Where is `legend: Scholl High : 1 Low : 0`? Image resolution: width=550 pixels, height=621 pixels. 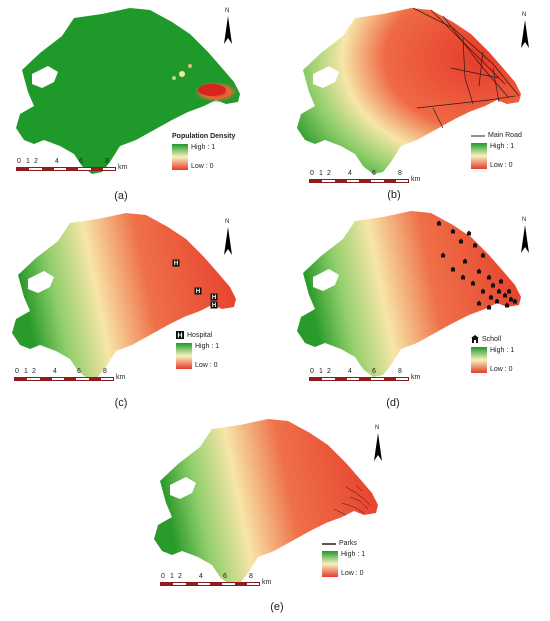 legend: Scholl High : 1 Low : 0 is located at coordinates (492, 354).